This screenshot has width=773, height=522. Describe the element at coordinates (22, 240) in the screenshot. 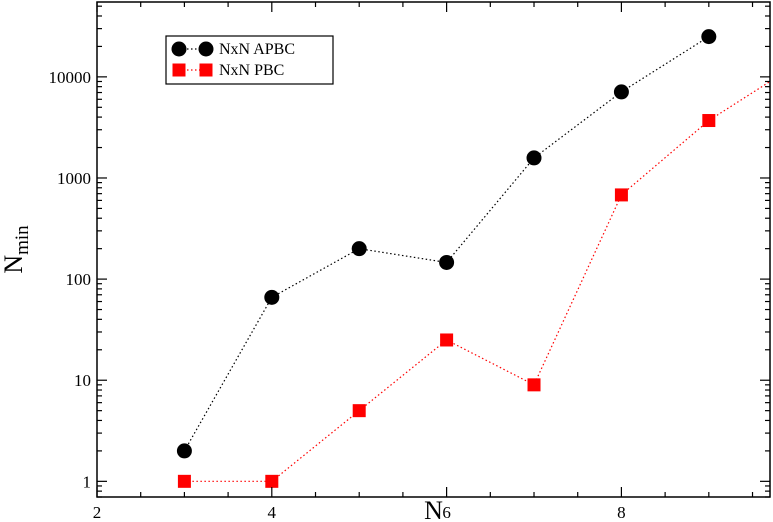

I see `y-axis-title-subscript: min` at that location.